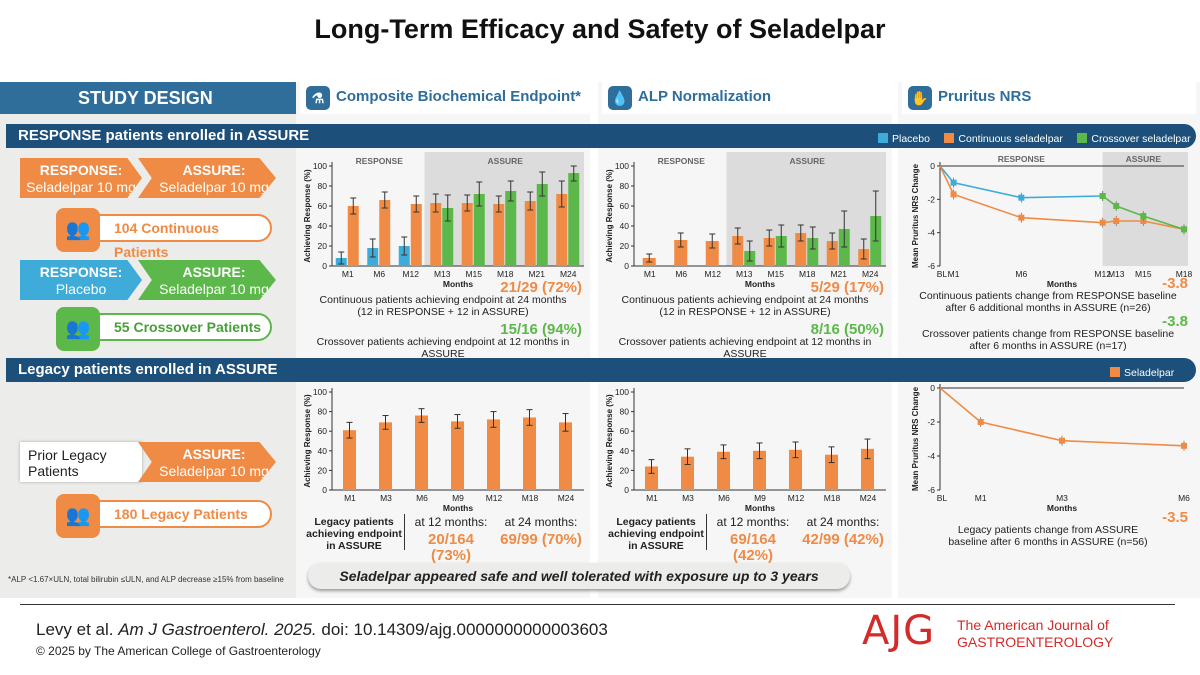  I want to click on pill-crossover-label: 55 Crossover Patients, so click(188, 327).